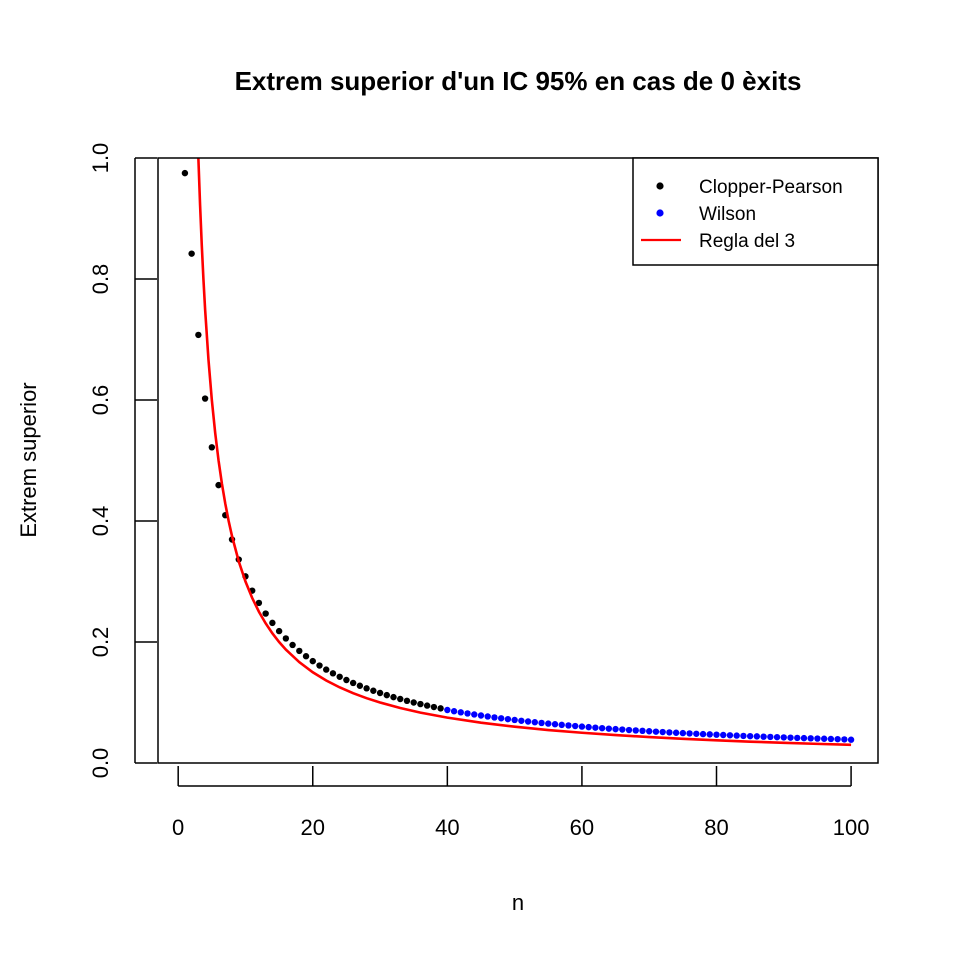 This screenshot has height=960, width=960. Describe the element at coordinates (100, 642) in the screenshot. I see `y-tick-label: 0.2` at that location.